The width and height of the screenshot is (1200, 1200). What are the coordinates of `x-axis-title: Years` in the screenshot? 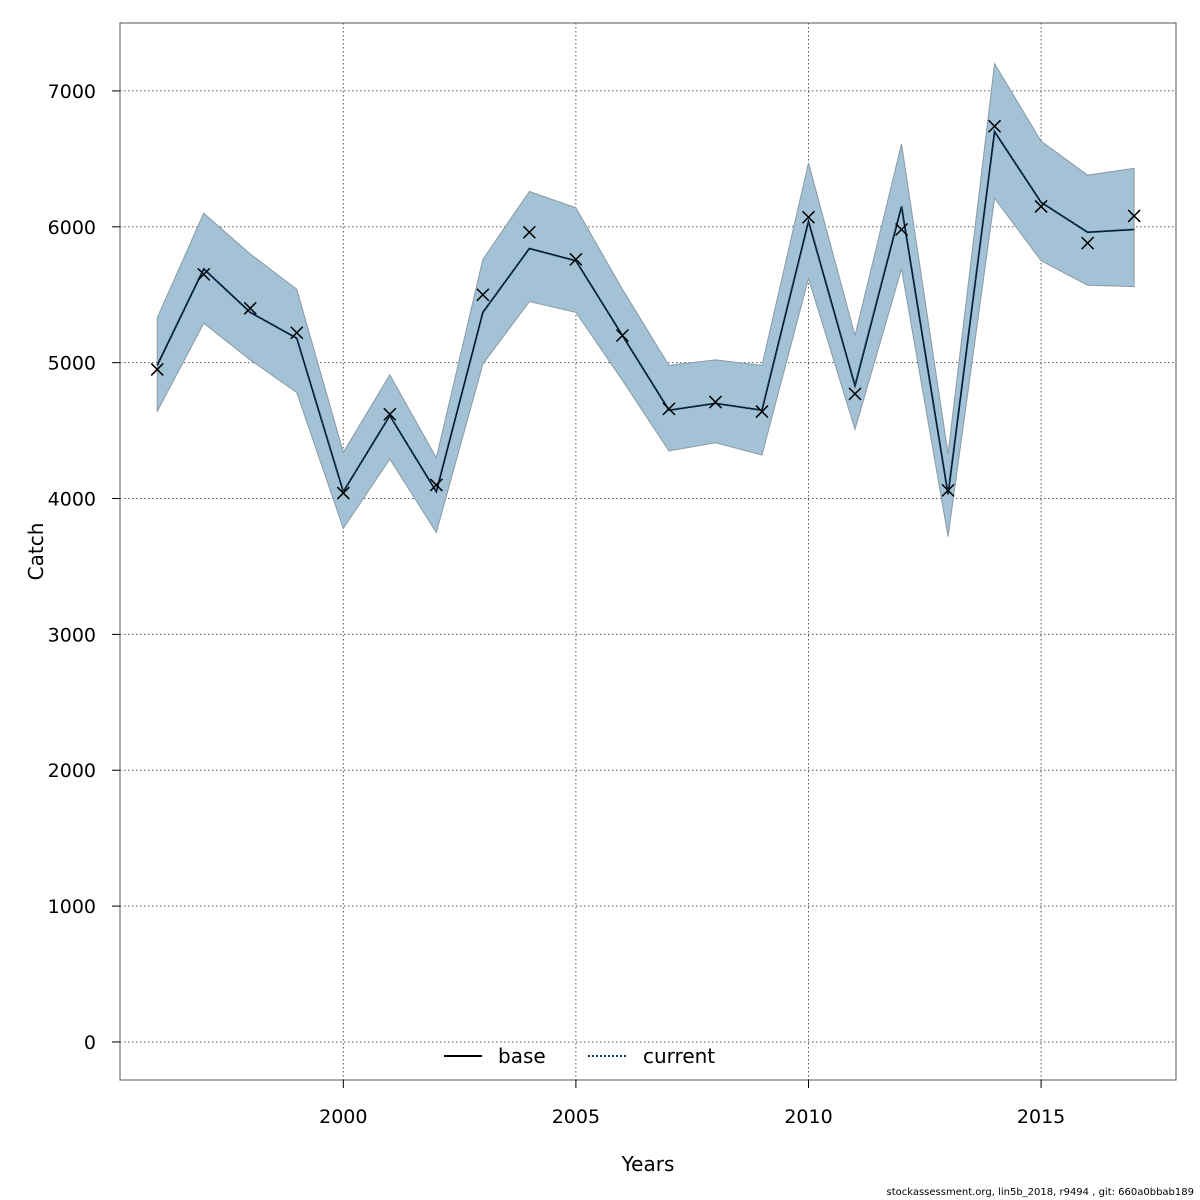 It's located at (648, 1164).